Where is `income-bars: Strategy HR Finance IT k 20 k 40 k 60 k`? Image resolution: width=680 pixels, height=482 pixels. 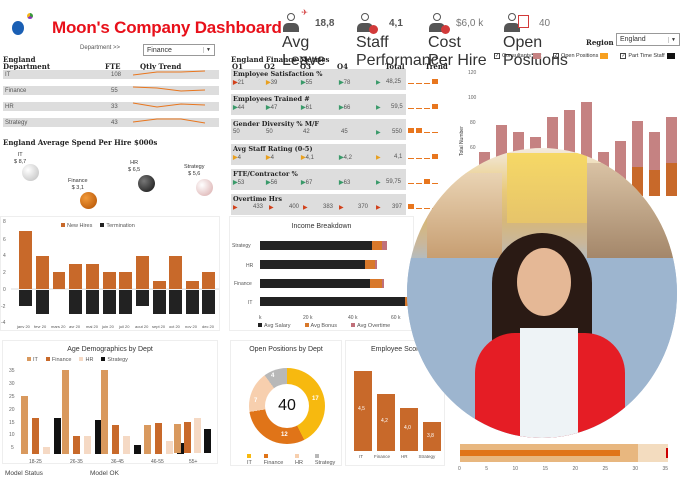
income-bars: Strategy HR Finance IT k 20 k 40 k 60 k is located at coordinates (321, 281).